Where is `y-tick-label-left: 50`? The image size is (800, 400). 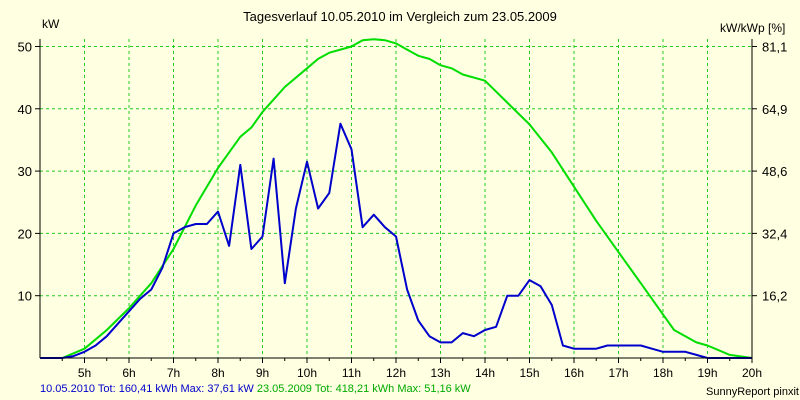
y-tick-label-left: 50 is located at coordinates (25, 46).